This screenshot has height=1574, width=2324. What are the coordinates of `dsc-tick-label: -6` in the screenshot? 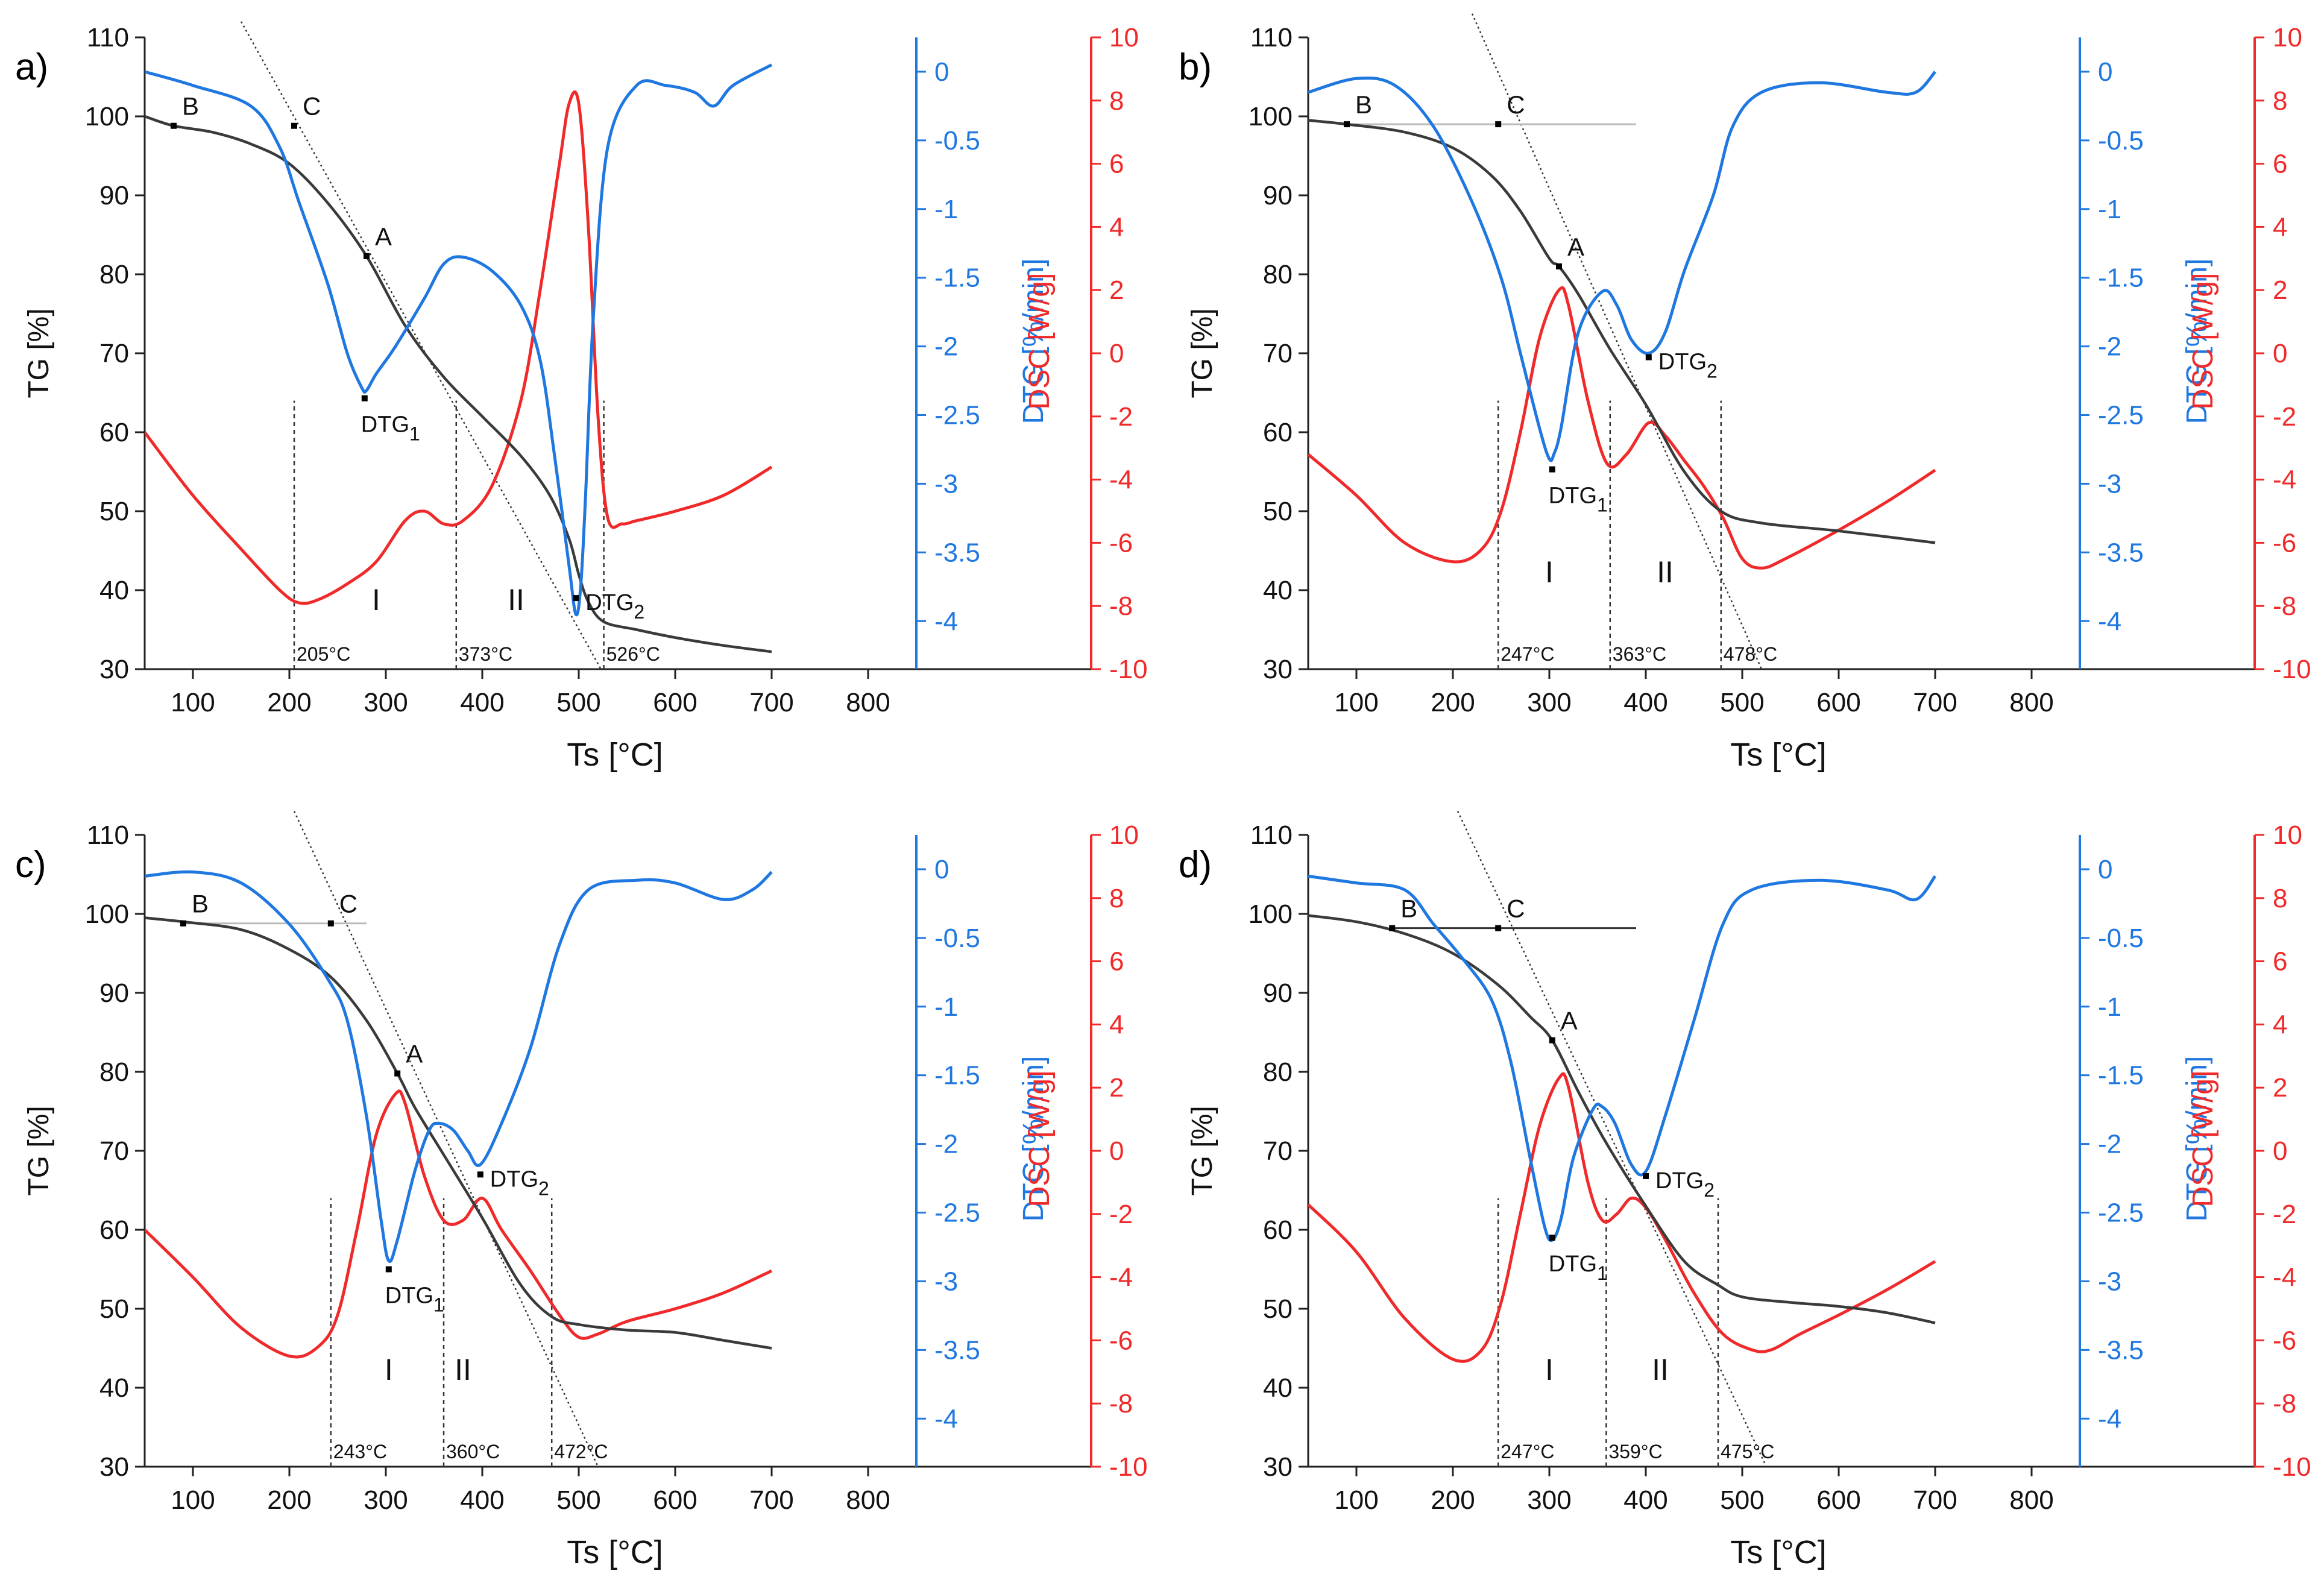 It's located at (2284, 543).